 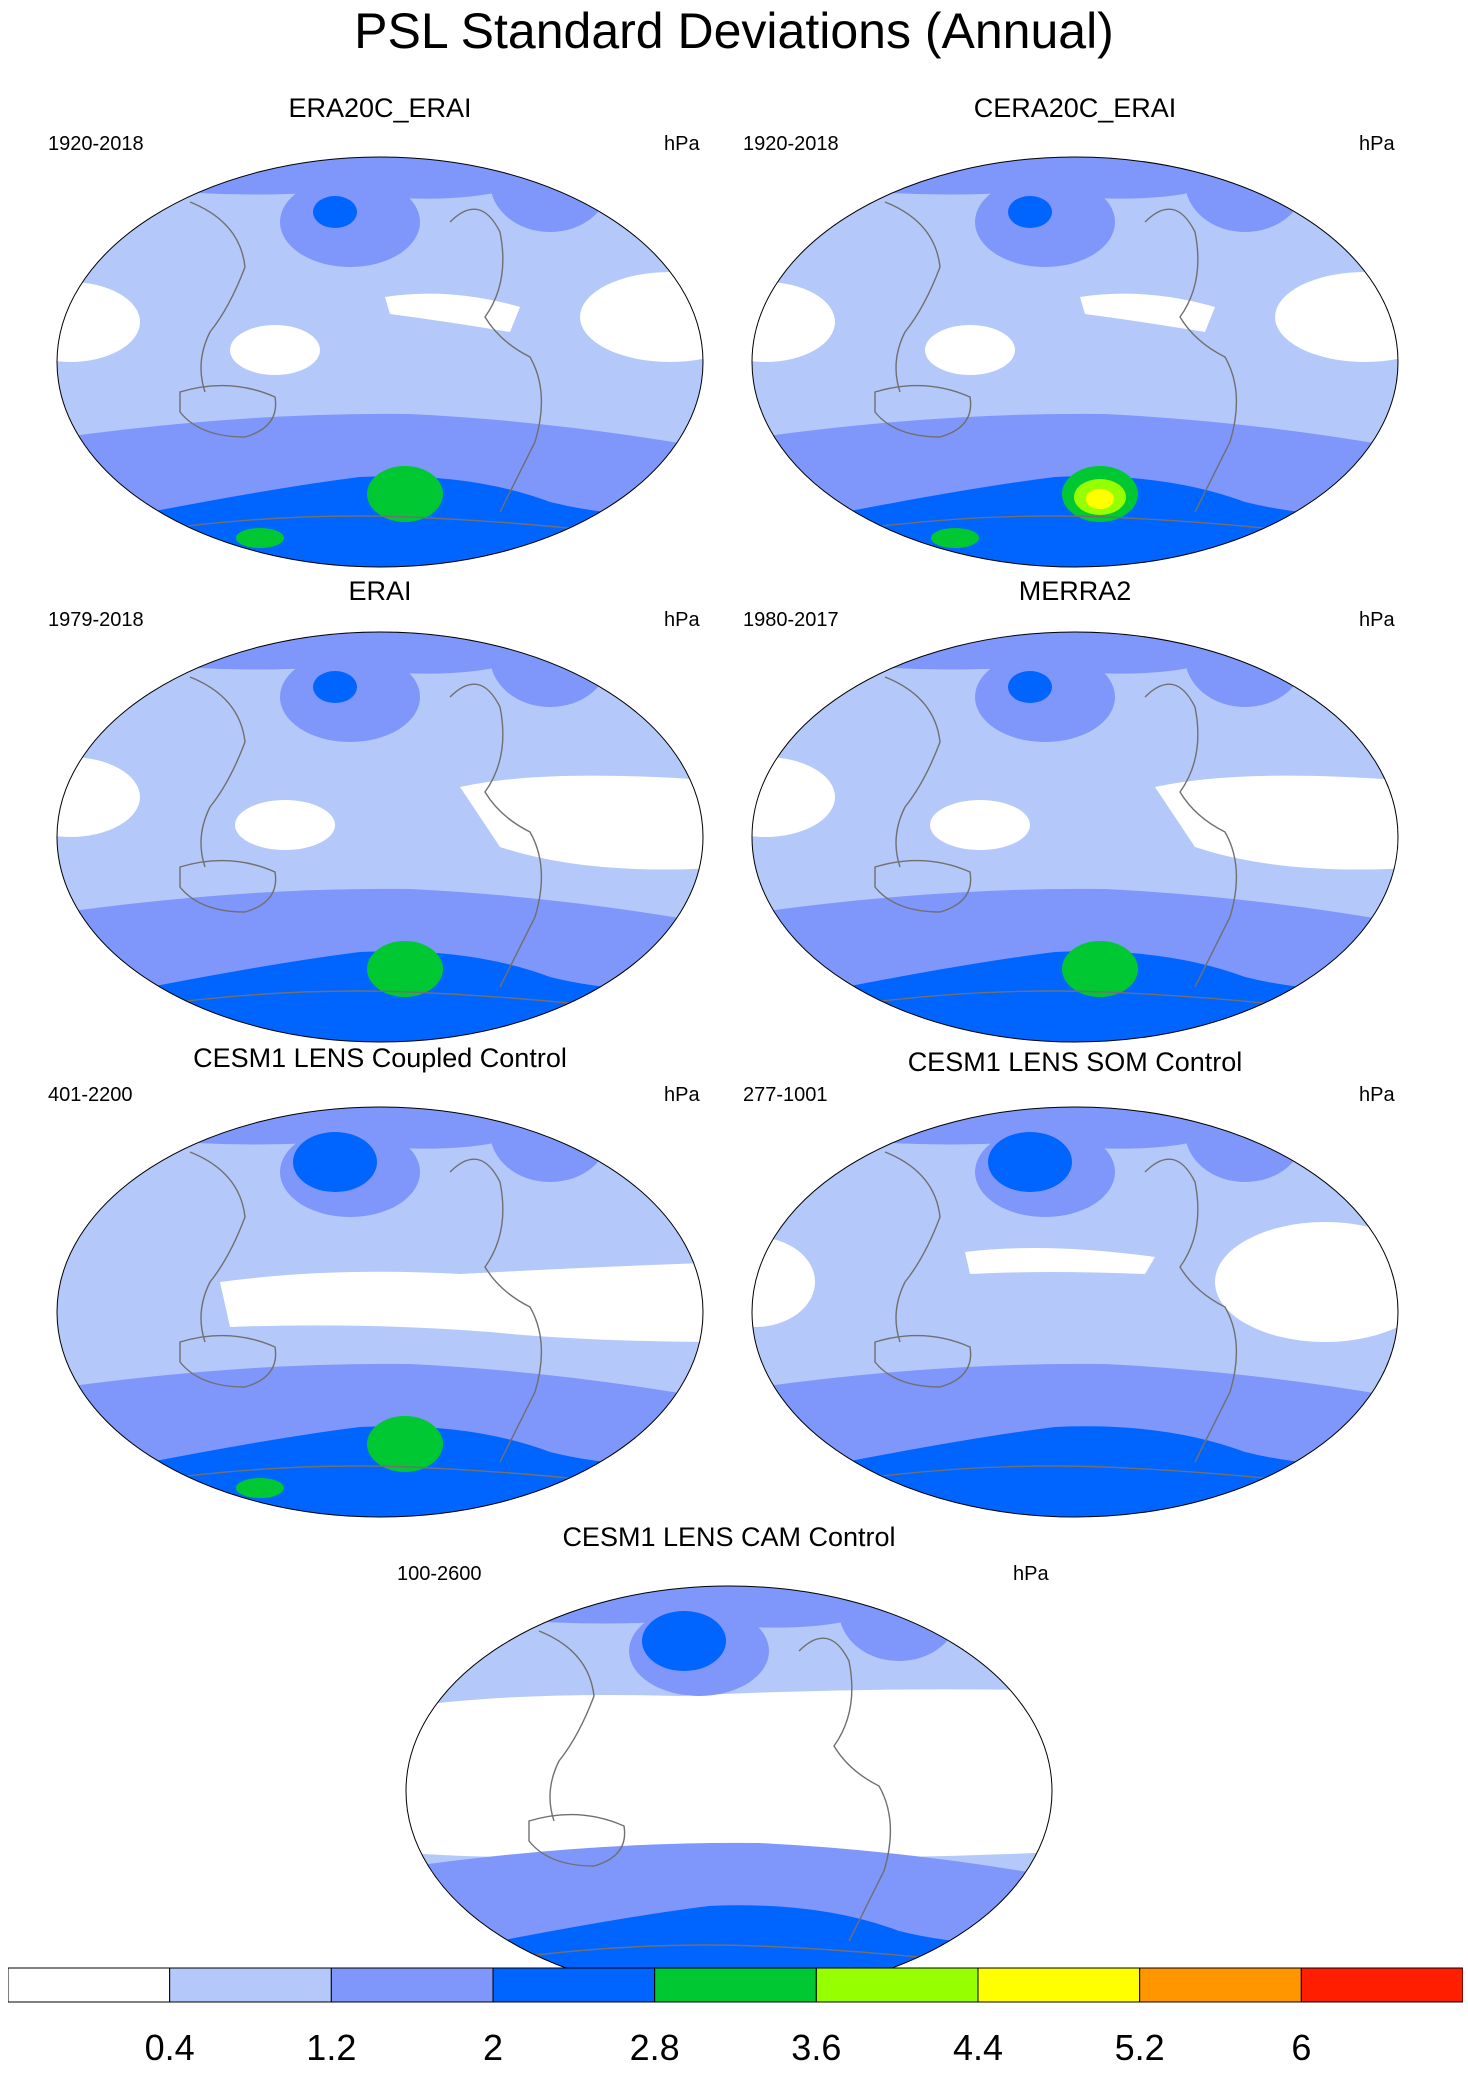 I want to click on panel-title: CESM1 LENS Coupled Control, so click(x=380, y=1058).